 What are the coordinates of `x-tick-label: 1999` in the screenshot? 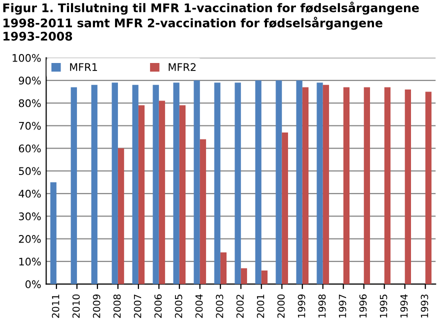 It's located at (302, 306).